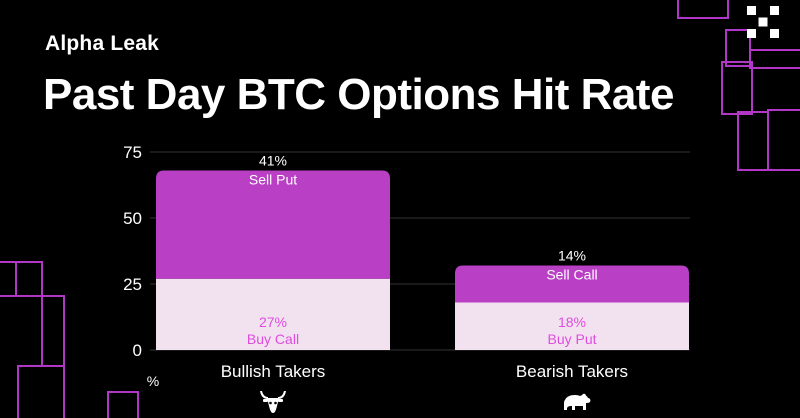  What do you see at coordinates (153, 381) in the screenshot?
I see `y-axis-label: %` at bounding box center [153, 381].